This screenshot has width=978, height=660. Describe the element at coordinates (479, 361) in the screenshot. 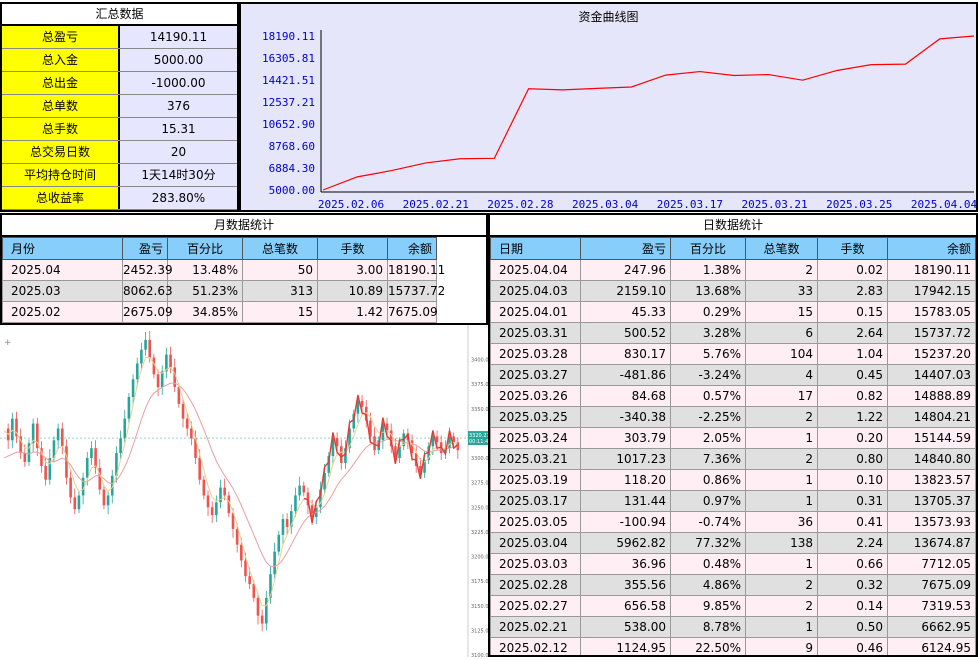

I see `price-tick-label: 3400.00` at that location.